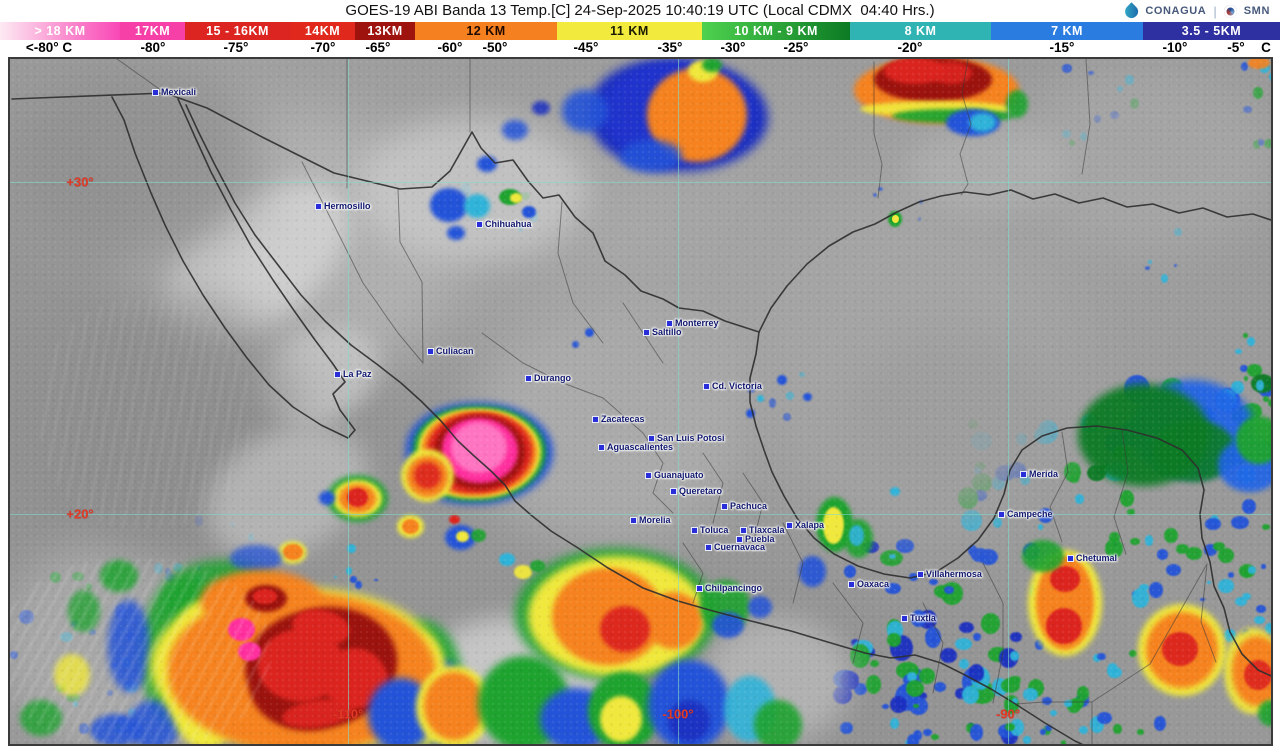 The height and width of the screenshot is (748, 1280). Describe the element at coordinates (1062, 47) in the screenshot. I see `temp-tick: -15°` at that location.